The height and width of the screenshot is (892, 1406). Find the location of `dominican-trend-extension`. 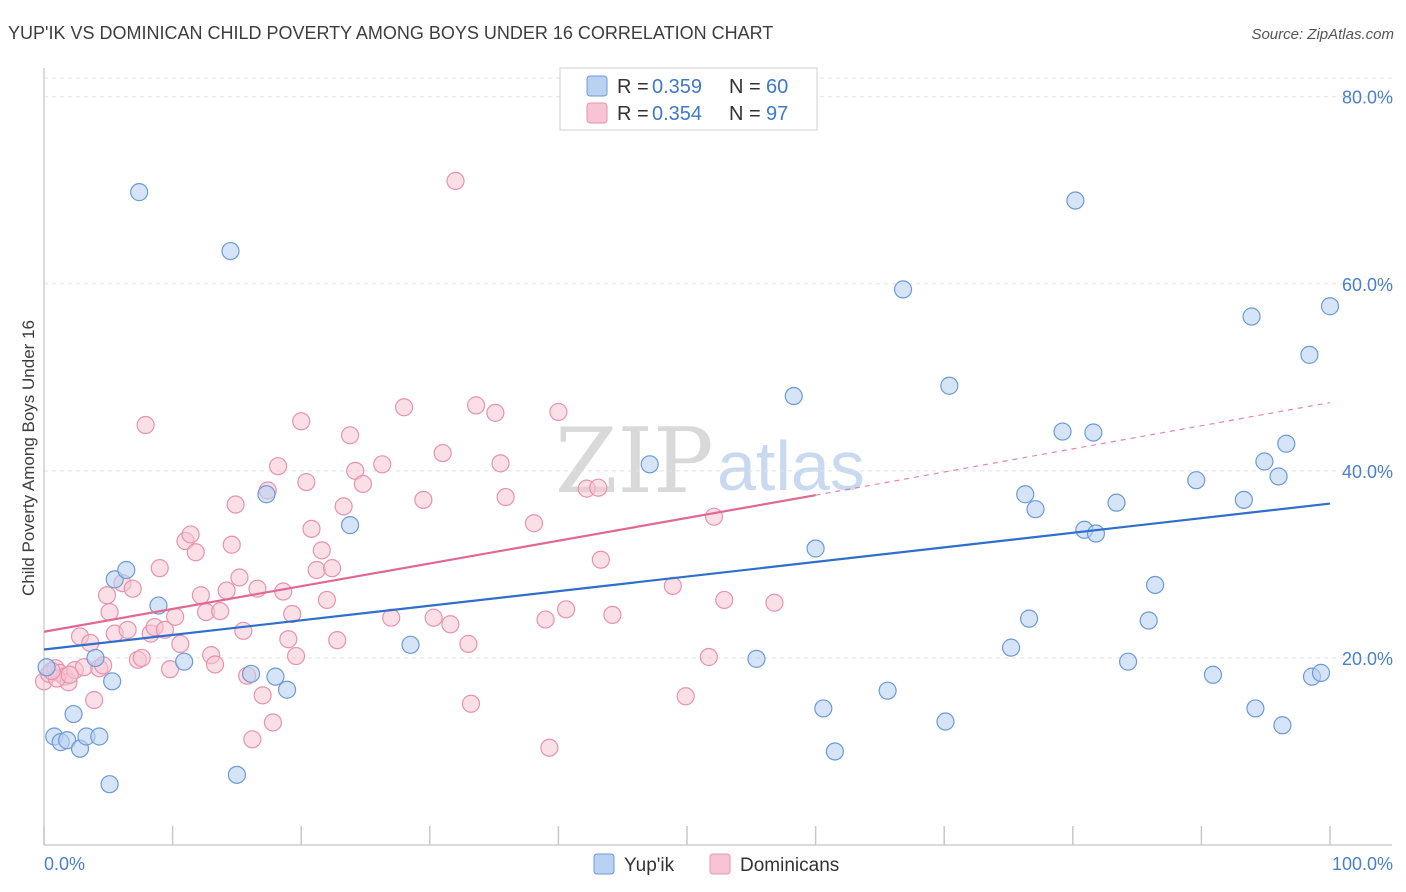

dominican-trend-extension is located at coordinates (1073, 448).